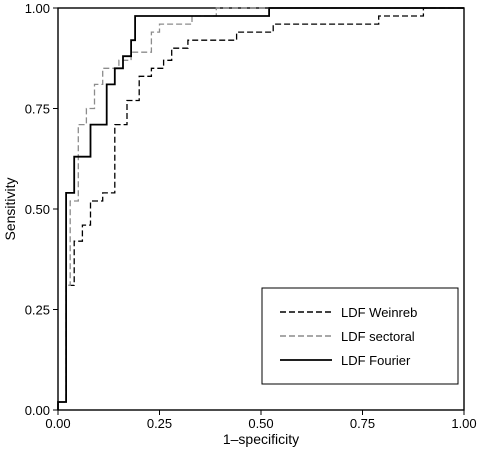 The height and width of the screenshot is (454, 480). What do you see at coordinates (37, 310) in the screenshot?
I see `y-tick-label: 0.25` at bounding box center [37, 310].